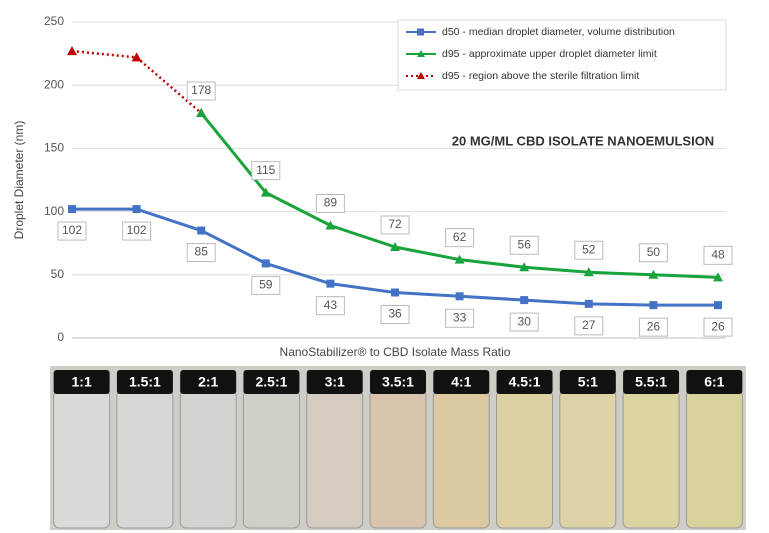 Image resolution: width=769 pixels, height=533 pixels. I want to click on data-label: 48, so click(718, 254).